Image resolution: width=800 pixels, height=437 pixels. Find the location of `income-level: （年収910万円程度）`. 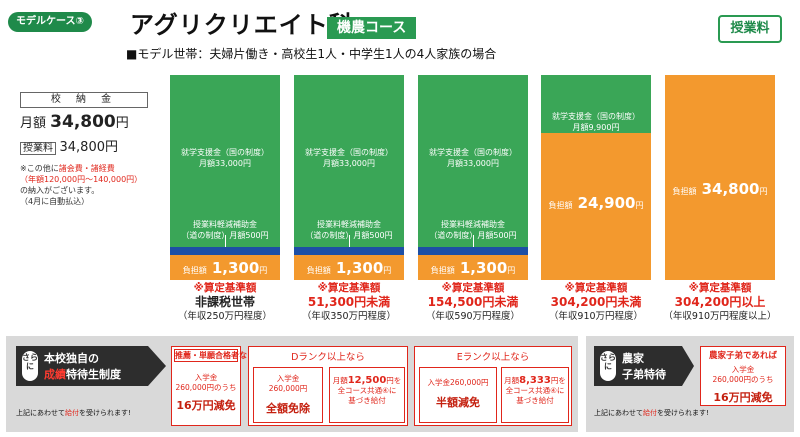

income-level: （年収910万円程度） is located at coordinates (596, 316).